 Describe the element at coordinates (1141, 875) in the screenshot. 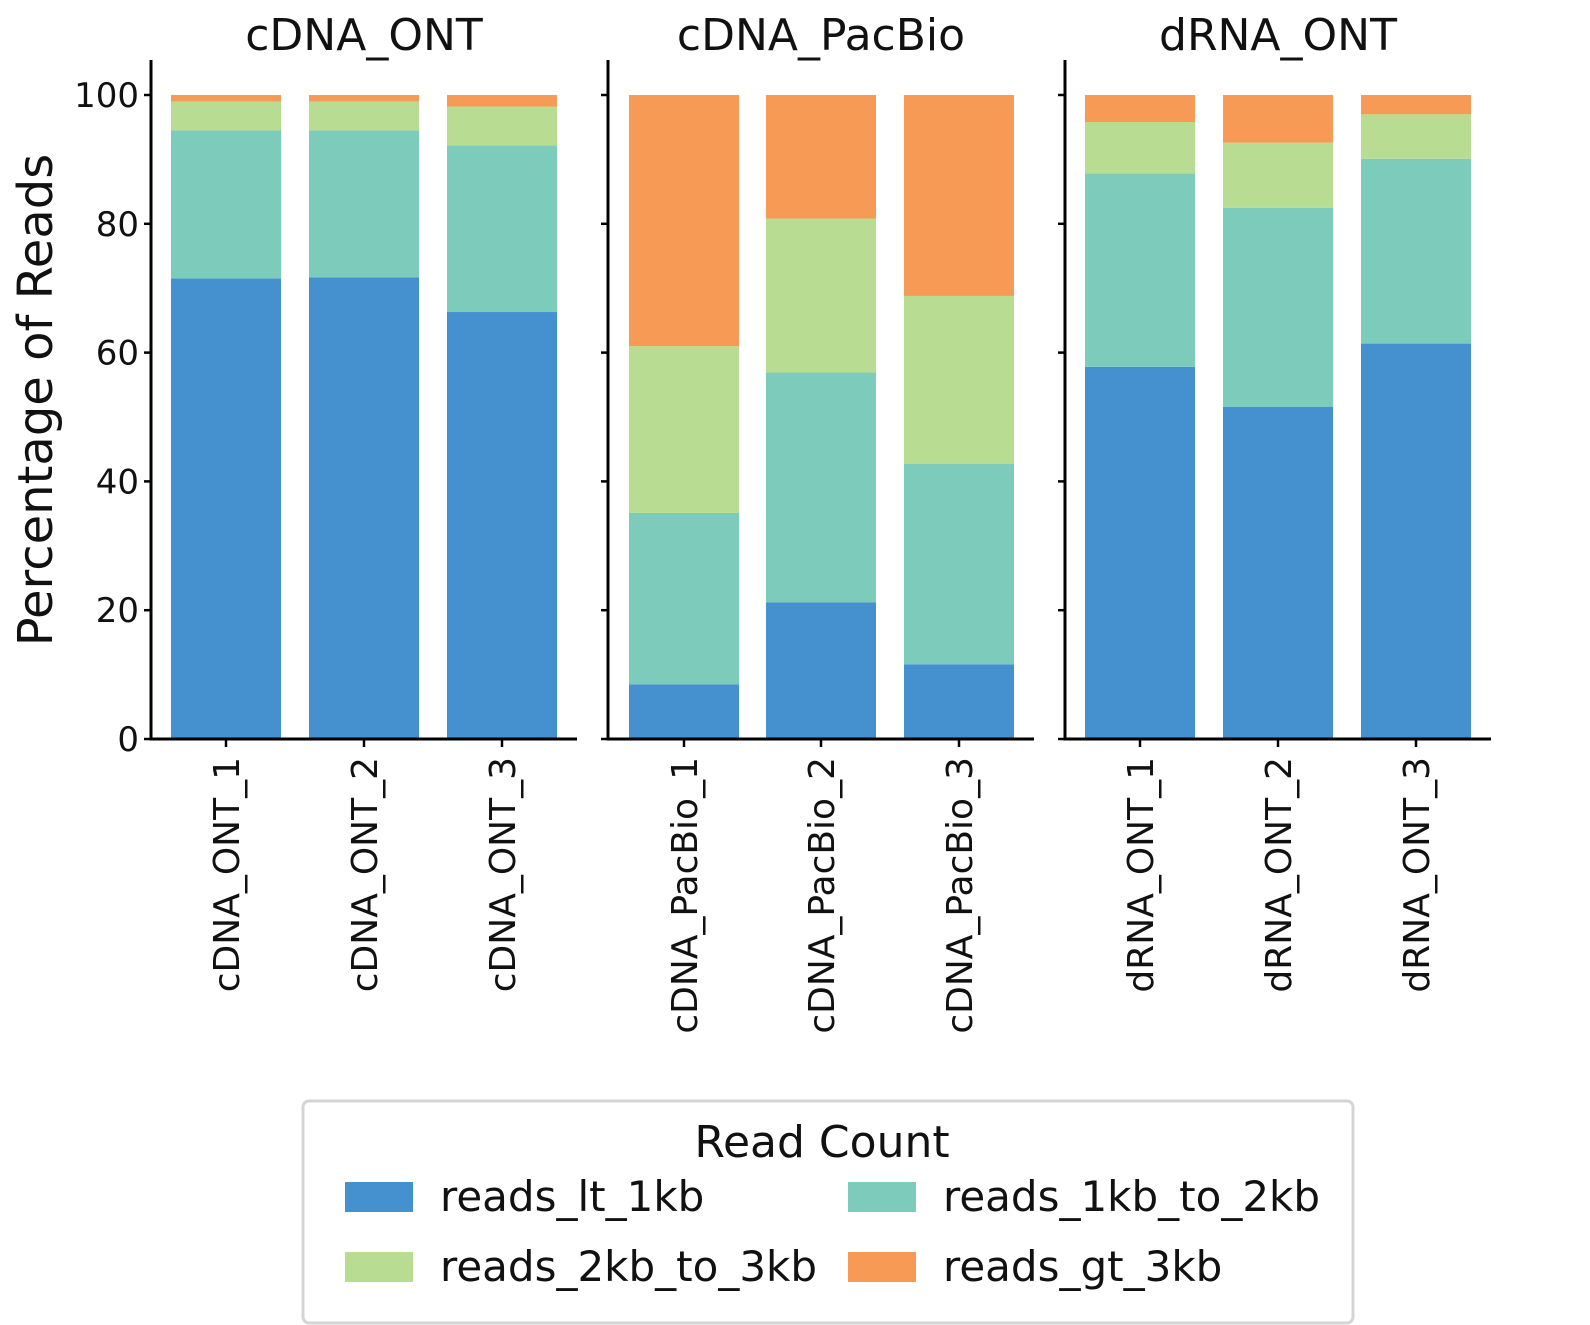

I see `x-tick-label: dRNA_ONT_1` at that location.